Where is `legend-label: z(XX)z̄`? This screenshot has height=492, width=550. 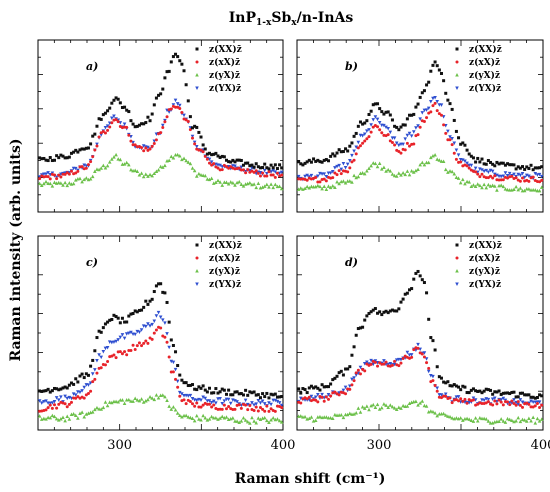
legend-label: z(XX)z̄ is located at coordinates (485, 245).